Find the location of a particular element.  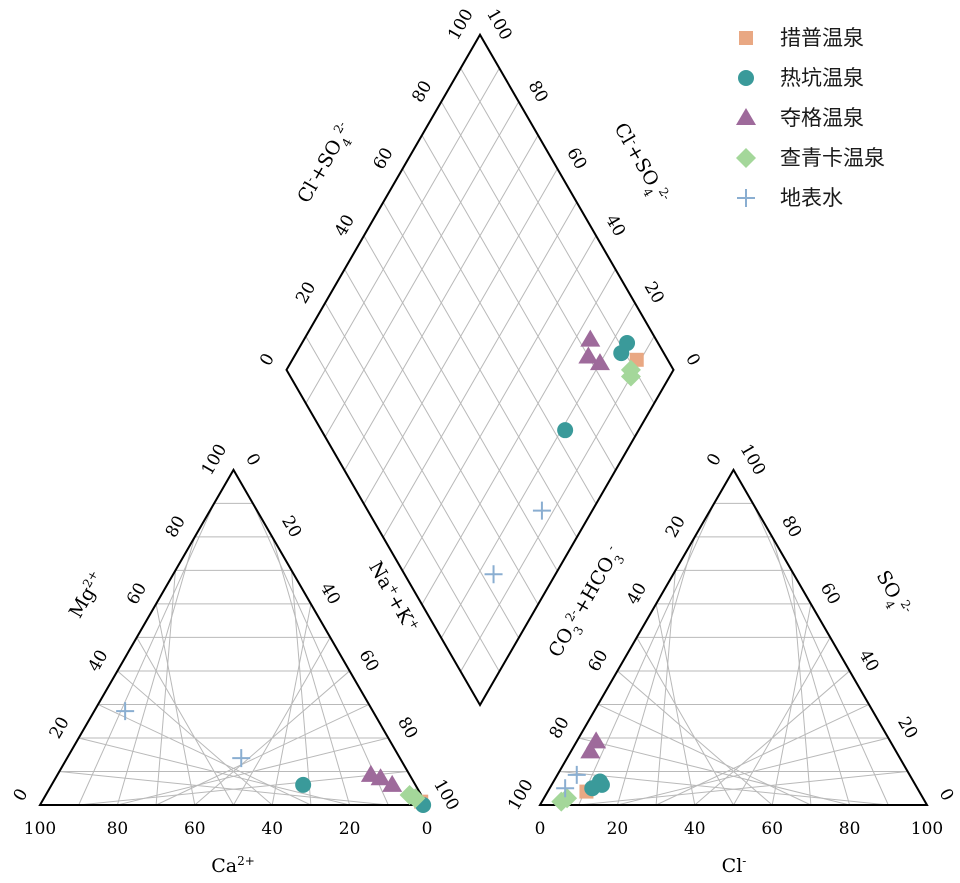

co3-hco3-tick-label: 0 is located at coordinates (714, 459).